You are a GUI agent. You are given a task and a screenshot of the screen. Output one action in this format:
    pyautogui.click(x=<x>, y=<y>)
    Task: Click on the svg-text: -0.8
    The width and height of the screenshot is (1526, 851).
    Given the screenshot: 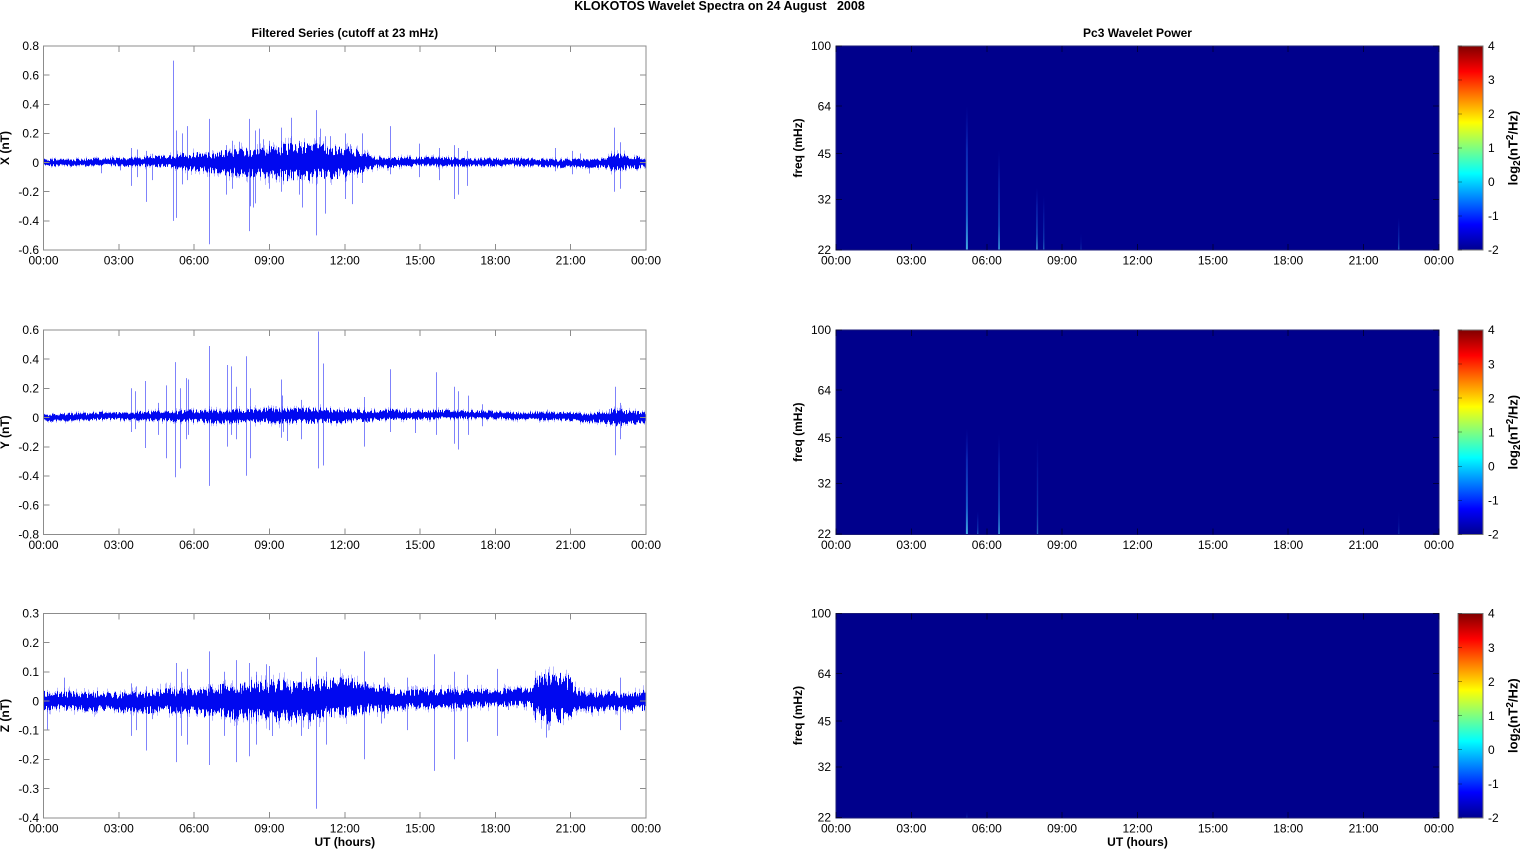 What is the action you would take?
    pyautogui.click(x=28, y=535)
    